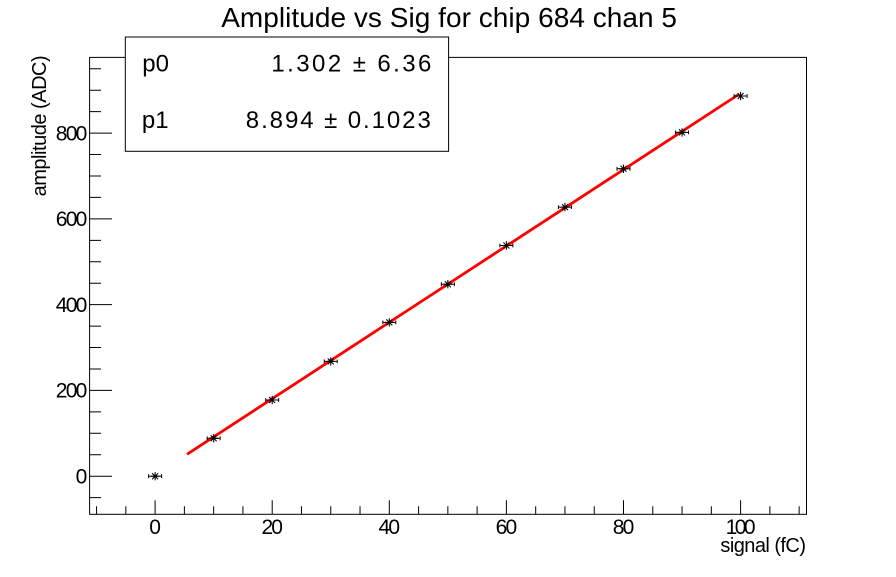 The width and height of the screenshot is (896, 577). What do you see at coordinates (763, 546) in the screenshot?
I see `svg-text: signal (fC)` at bounding box center [763, 546].